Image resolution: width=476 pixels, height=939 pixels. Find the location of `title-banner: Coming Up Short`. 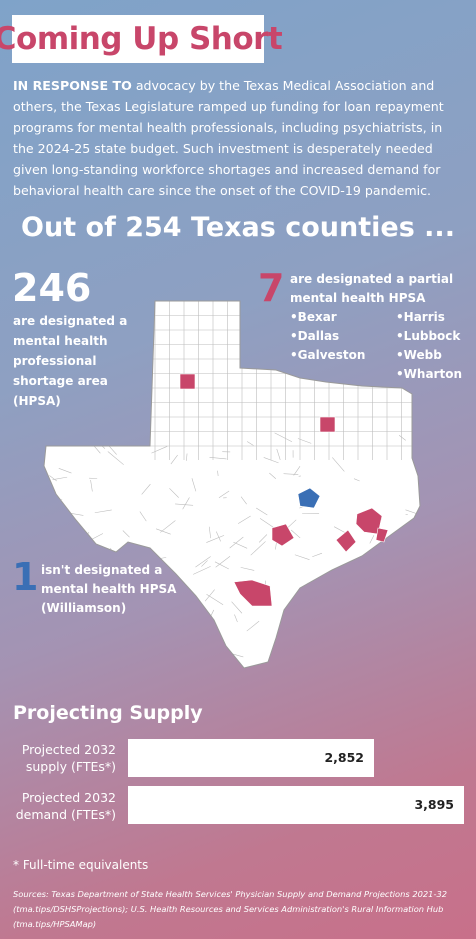

title-banner: Coming Up Short is located at coordinates (141, 39).